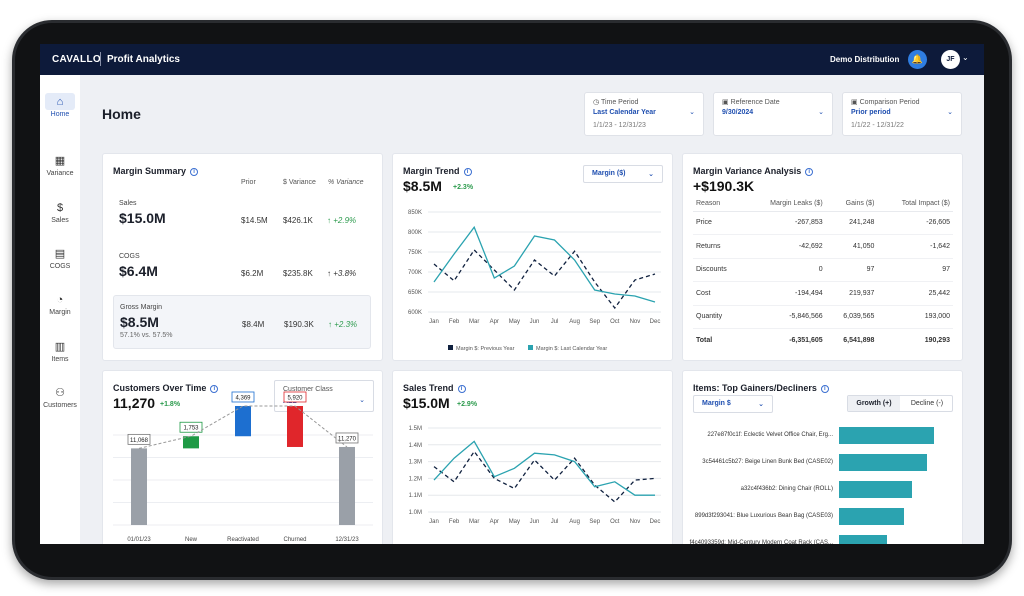 This screenshot has height=596, width=1024. I want to click on filter-range: 1/1/23 - 12/31/23, so click(619, 125).